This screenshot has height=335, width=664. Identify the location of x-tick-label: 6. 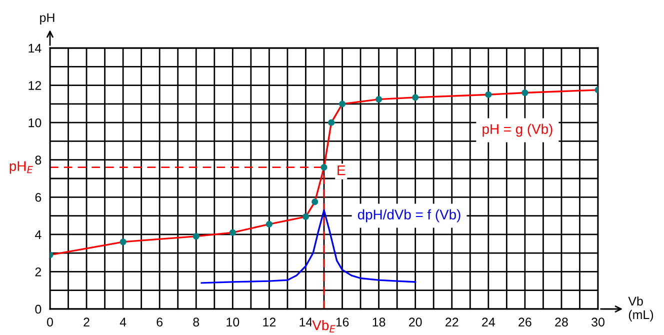
(159, 322).